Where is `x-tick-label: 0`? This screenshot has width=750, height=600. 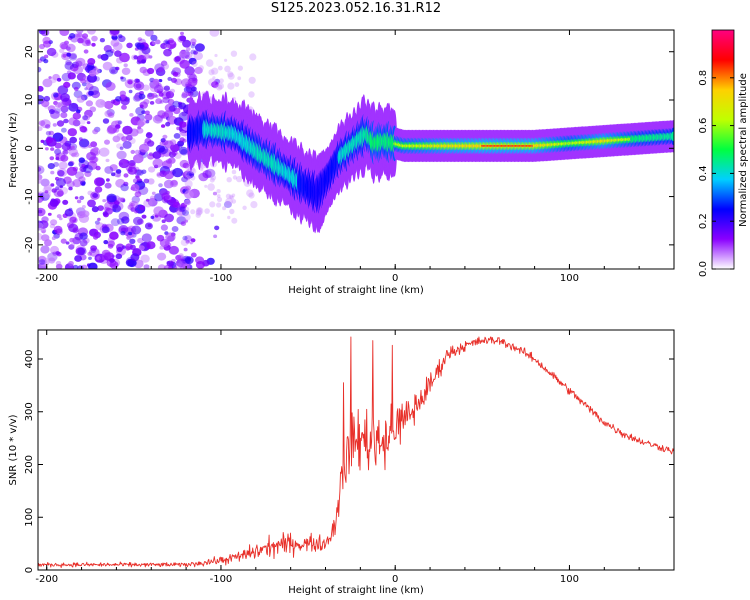
x-tick-label: 0 is located at coordinates (395, 579).